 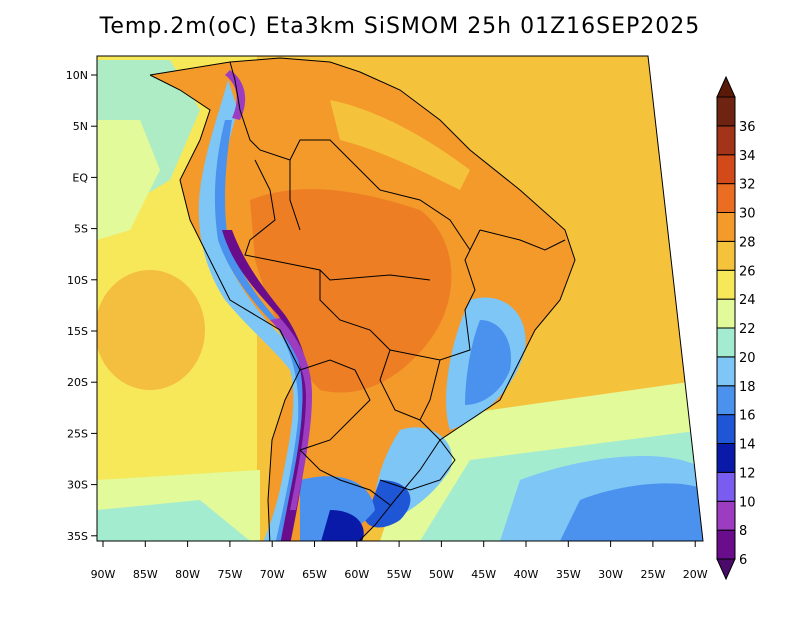 I want to click on lat-tick-label: 5S, so click(x=81, y=229).